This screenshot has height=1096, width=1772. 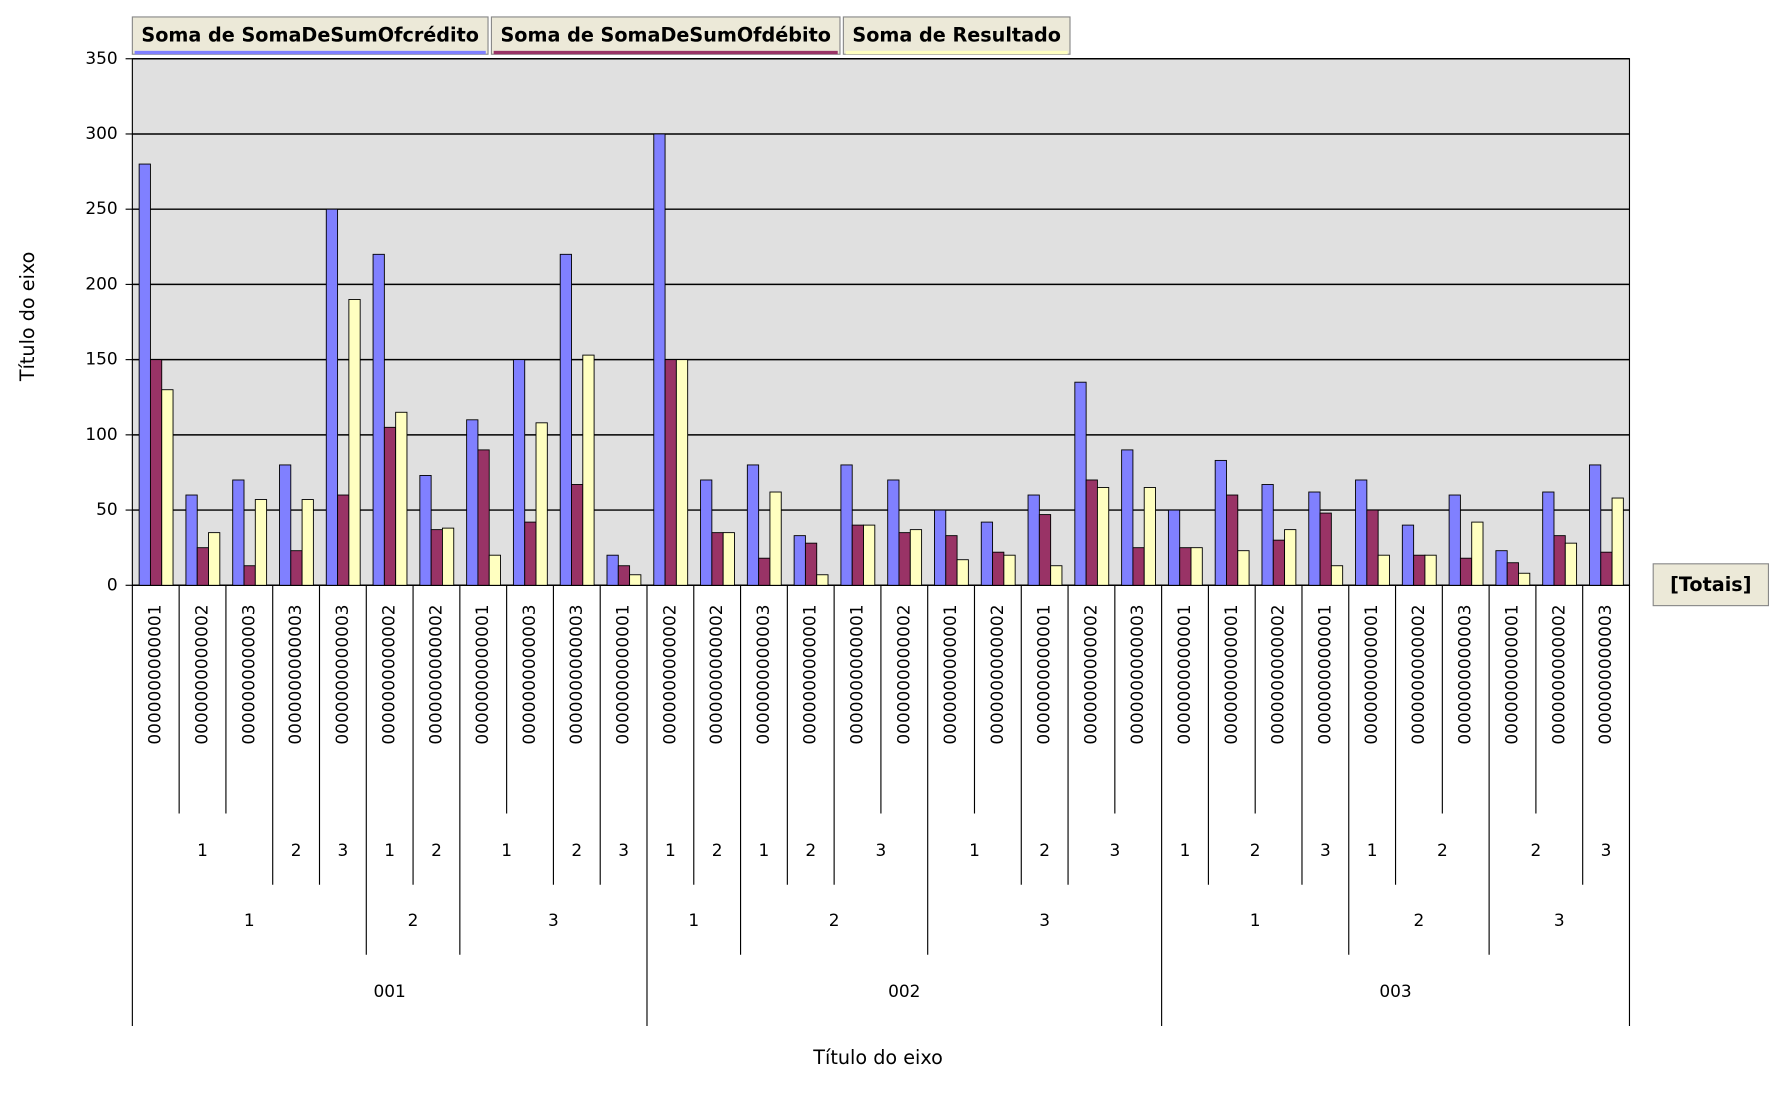 What do you see at coordinates (904, 991) in the screenshot?
I see `group-label: 002` at bounding box center [904, 991].